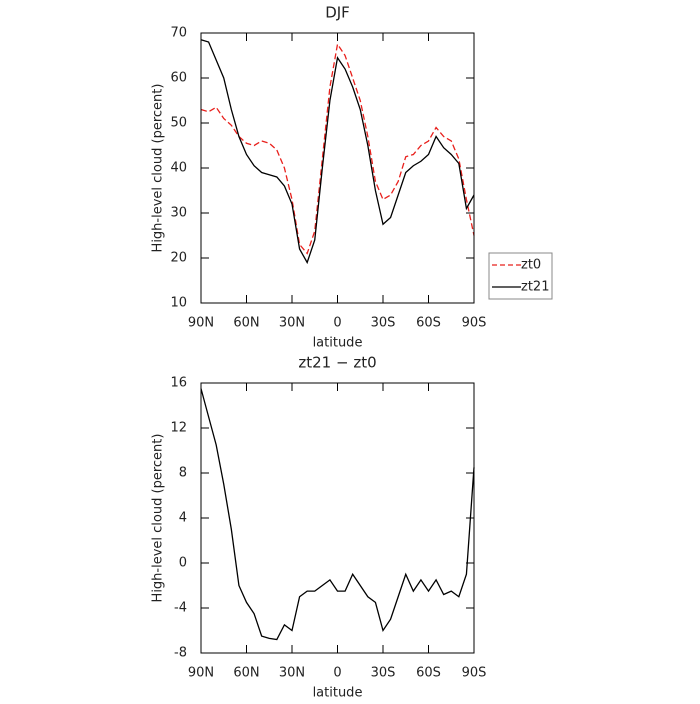 The height and width of the screenshot is (704, 700). I want to click on y-tick-label: 10, so click(178, 303).